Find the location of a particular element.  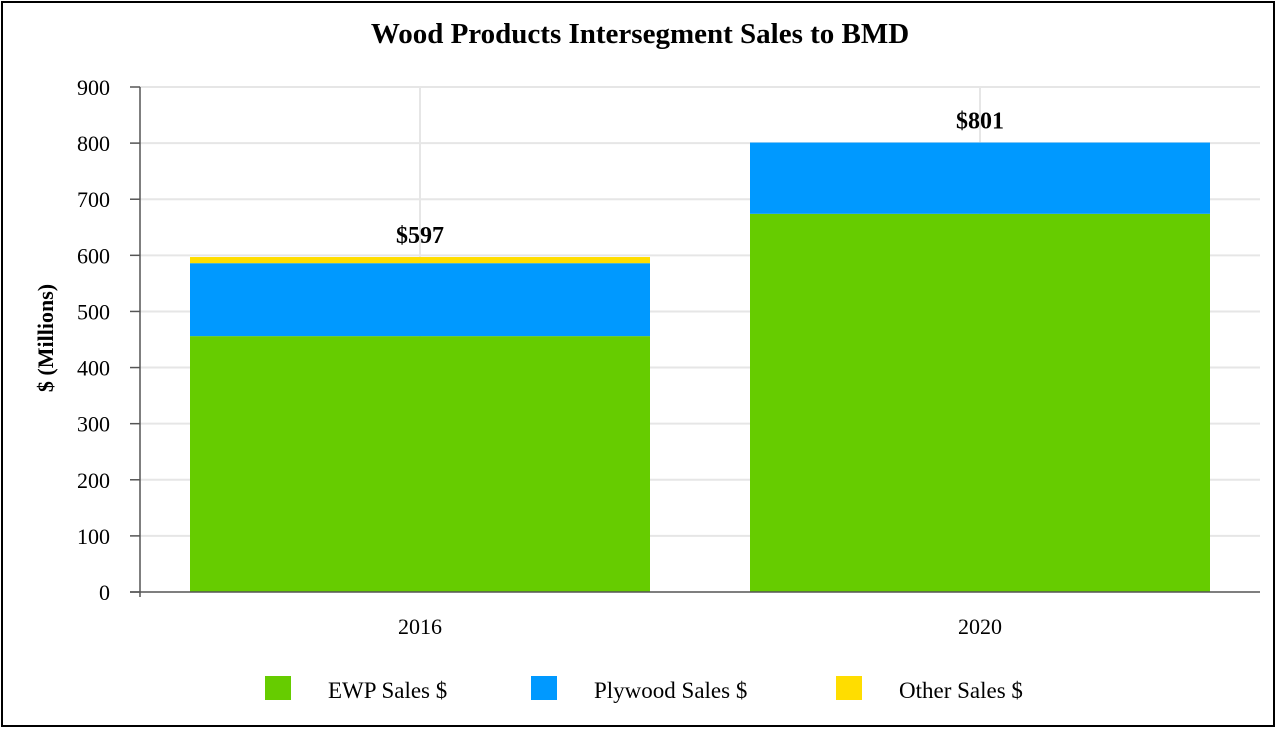

legend-label-3: Other Sales $ is located at coordinates (961, 690).